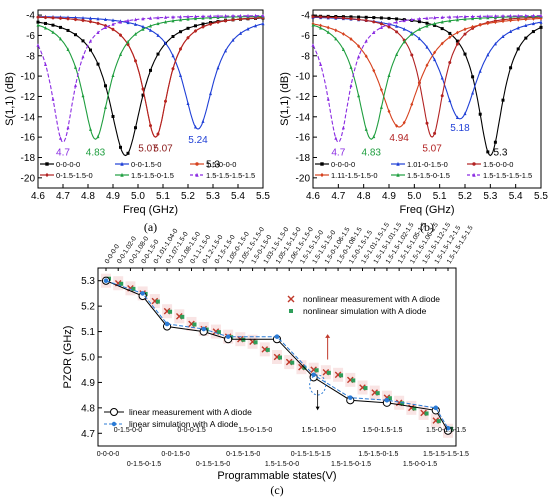 This screenshot has width=550, height=497. Describe the element at coordinates (354, 175) in the screenshot. I see `legend-label: 1.11-1.5-1.5-0` at that location.